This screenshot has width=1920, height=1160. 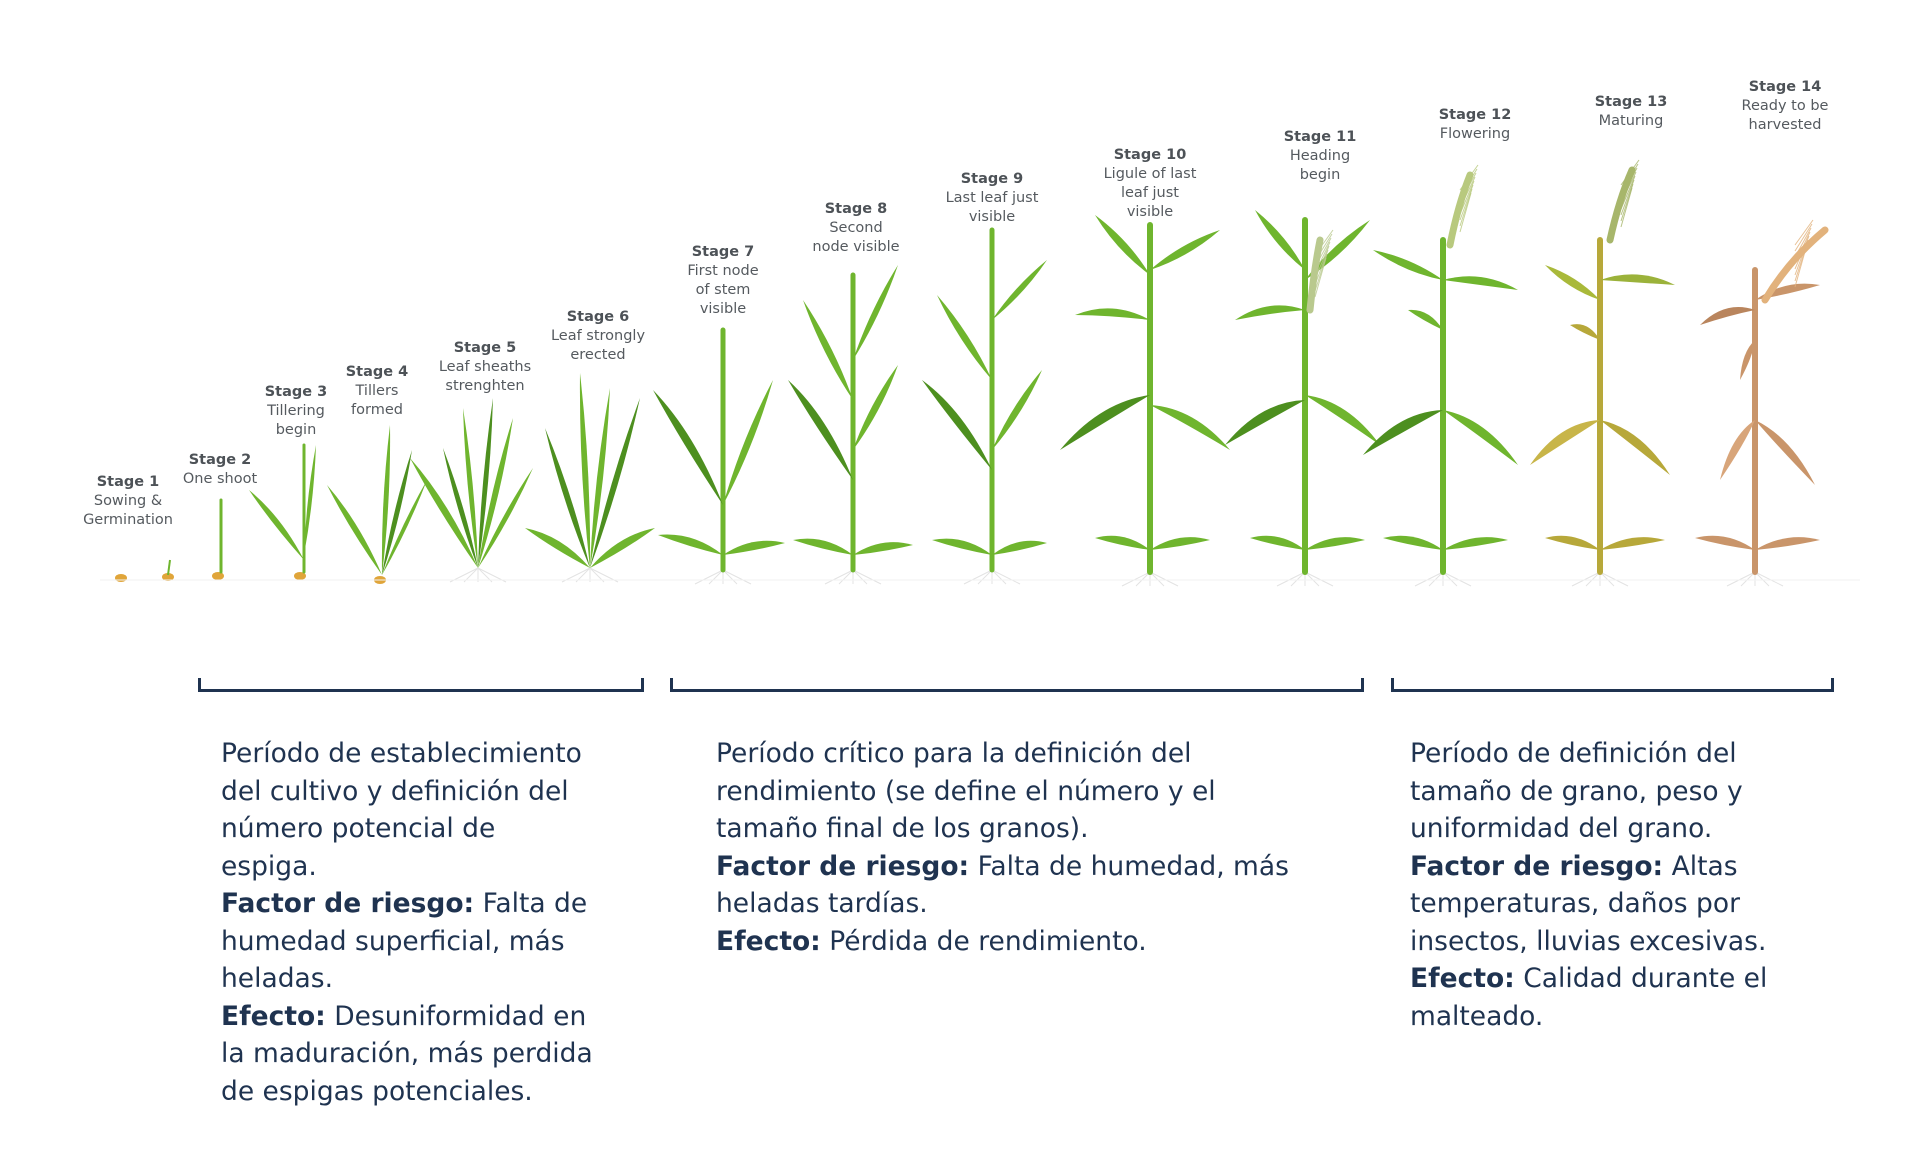 I want to click on stage-description-line: Second, so click(x=856, y=228).